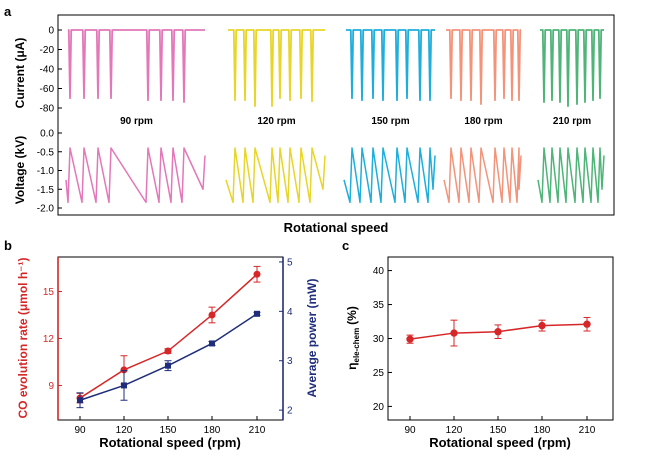 This screenshot has height=460, width=647. I want to click on voltage-tick-label: -1.0, so click(46, 171).